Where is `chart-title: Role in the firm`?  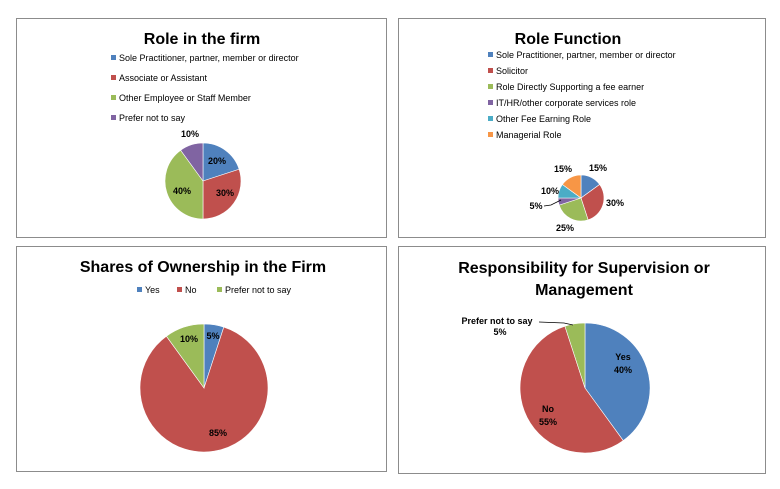
chart-title: Role in the firm is located at coordinates (202, 39).